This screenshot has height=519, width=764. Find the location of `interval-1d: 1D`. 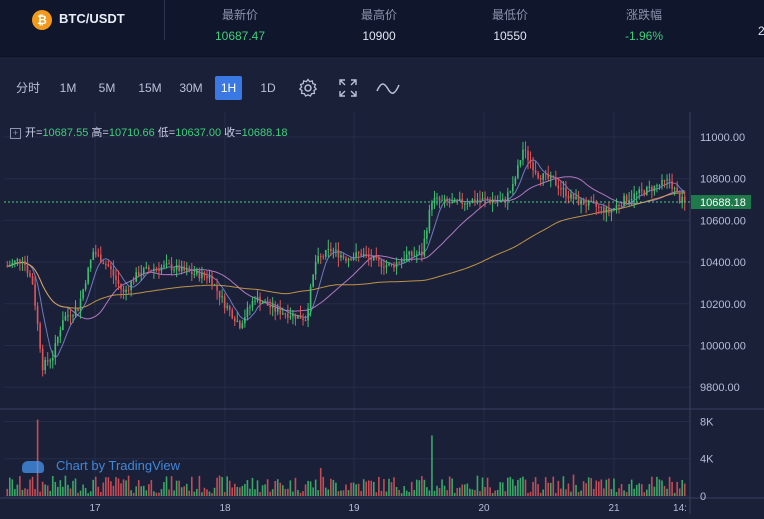

interval-1d: 1D is located at coordinates (268, 88).